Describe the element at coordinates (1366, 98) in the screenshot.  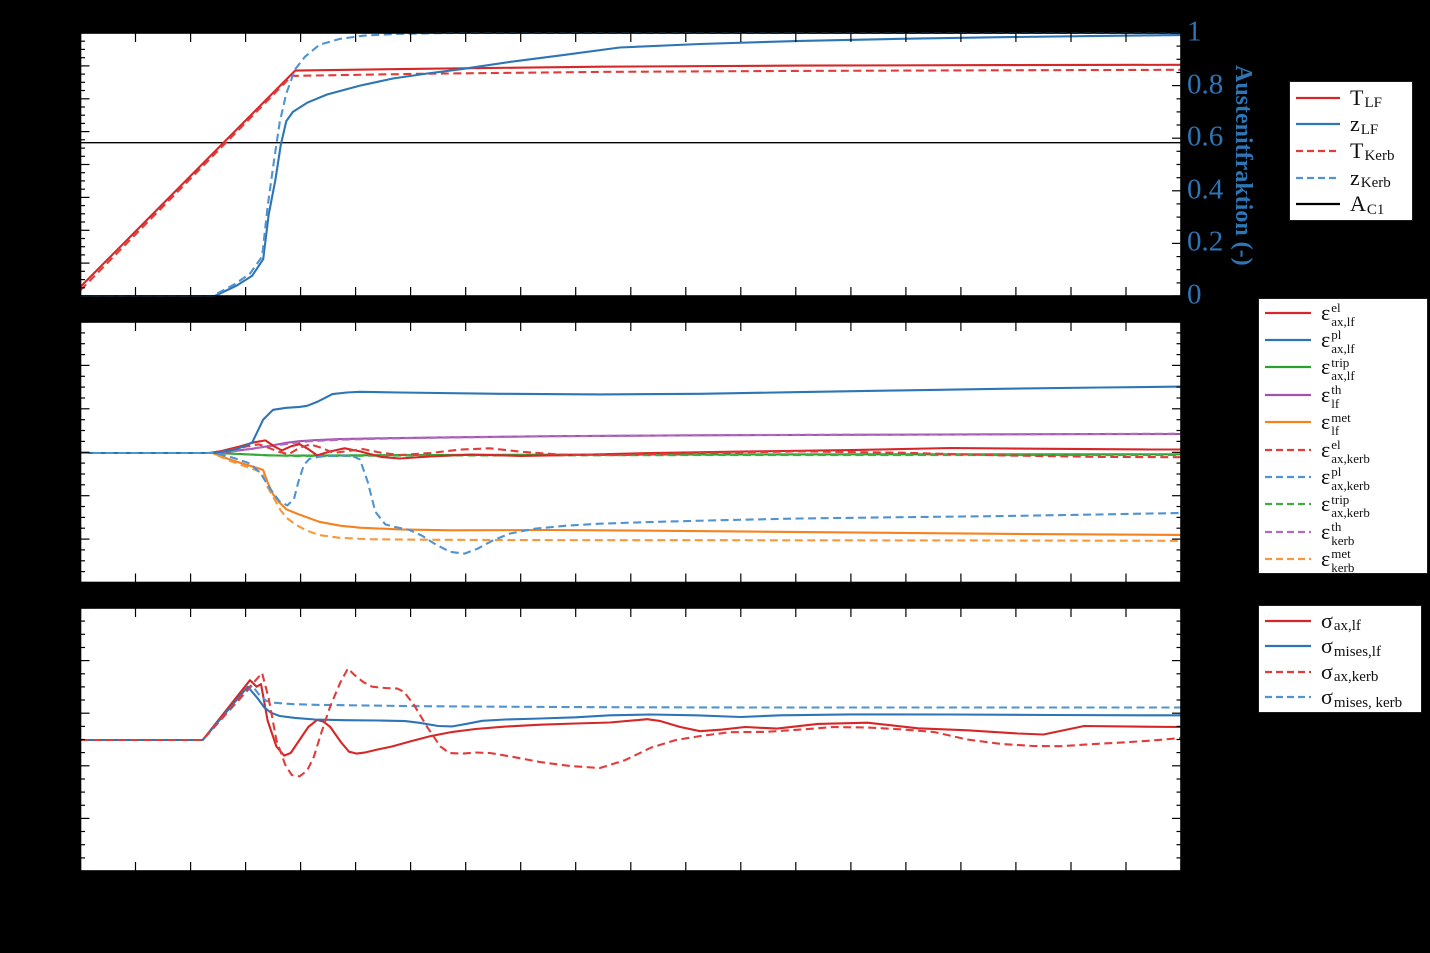
I see `legend-entry-label: T LF` at that location.